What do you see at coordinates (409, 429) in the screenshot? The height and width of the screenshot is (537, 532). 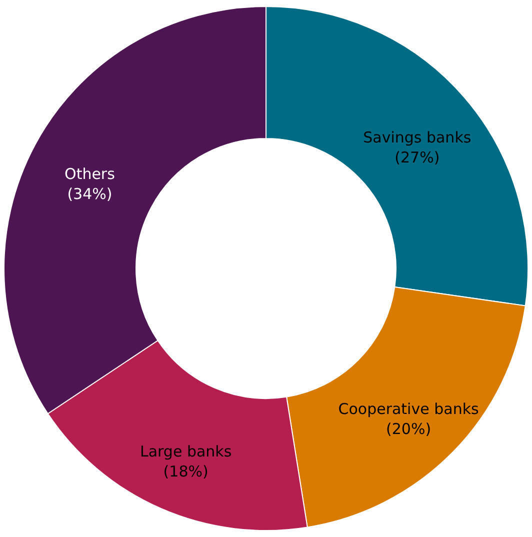 I see `data-label: (20%)` at bounding box center [409, 429].